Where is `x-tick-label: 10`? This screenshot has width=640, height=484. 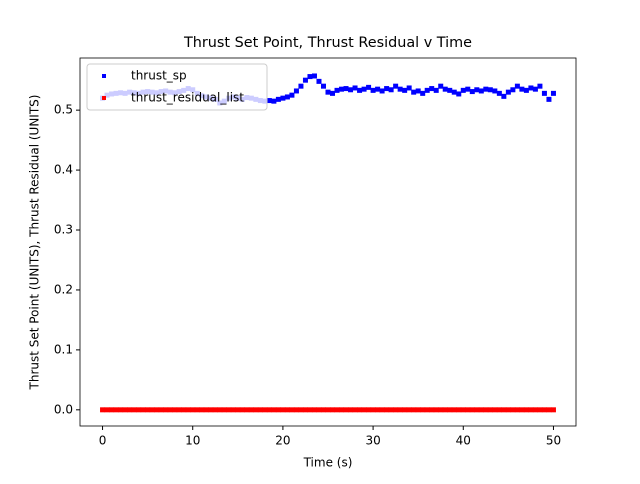
x-tick-label: 10 is located at coordinates (192, 441).